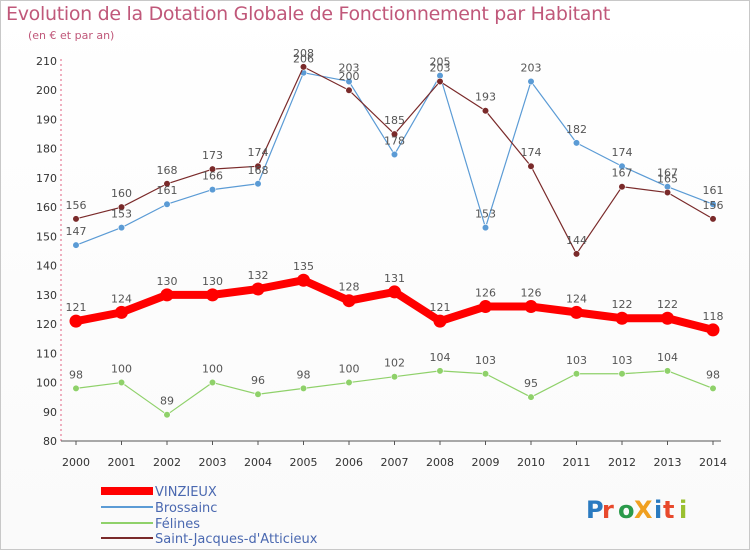 This screenshot has width=750, height=550. Describe the element at coordinates (643, 510) in the screenshot. I see `logo-letter: X` at that location.